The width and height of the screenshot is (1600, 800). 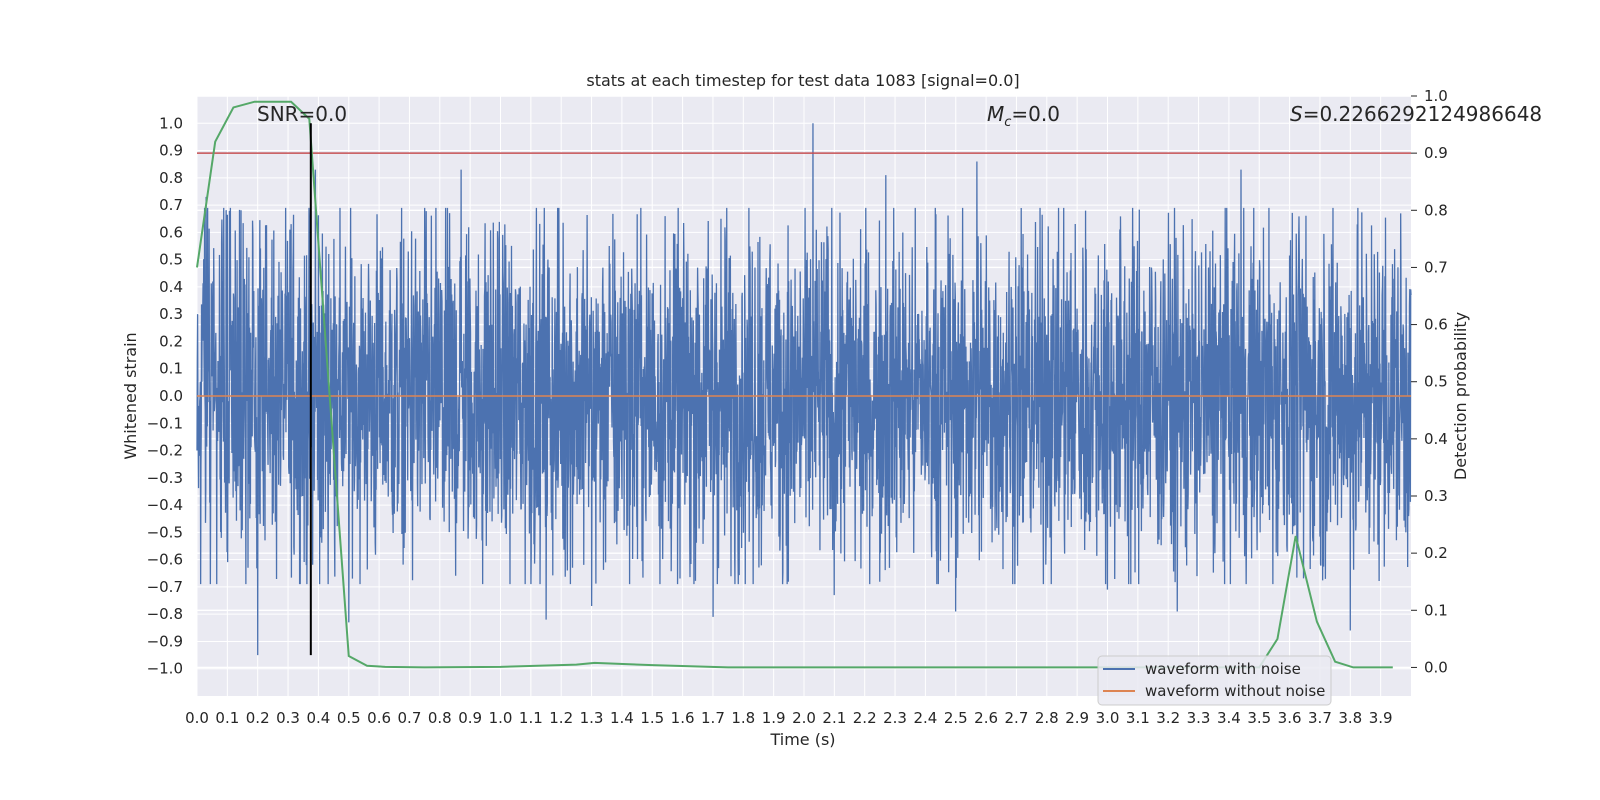 I want to click on y2-tick-label: 0.2, so click(x=1436, y=553).